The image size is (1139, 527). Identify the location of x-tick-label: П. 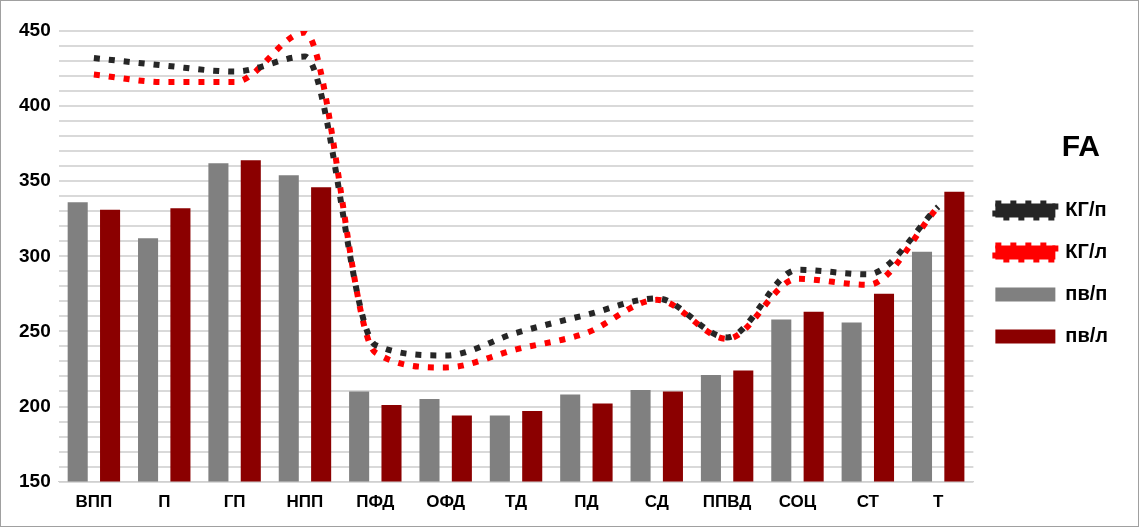
(164, 502).